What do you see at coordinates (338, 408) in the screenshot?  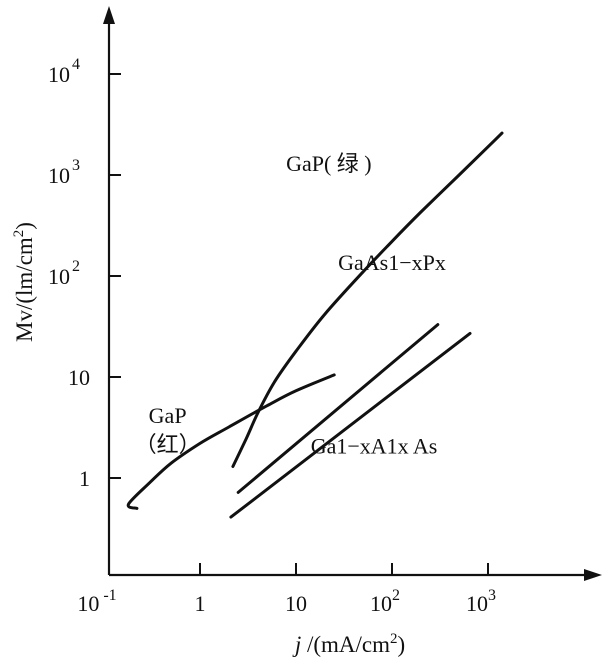 I see `series-line-gaas1-xpx` at bounding box center [338, 408].